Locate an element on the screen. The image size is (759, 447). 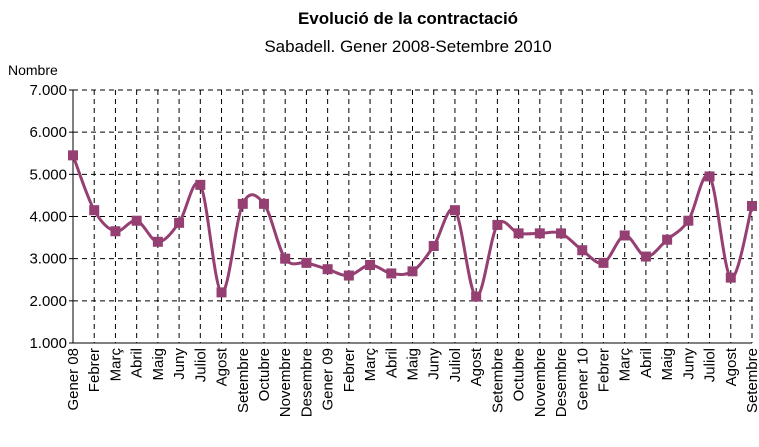
y-tick-label: 2.000 is located at coordinates (48, 301).